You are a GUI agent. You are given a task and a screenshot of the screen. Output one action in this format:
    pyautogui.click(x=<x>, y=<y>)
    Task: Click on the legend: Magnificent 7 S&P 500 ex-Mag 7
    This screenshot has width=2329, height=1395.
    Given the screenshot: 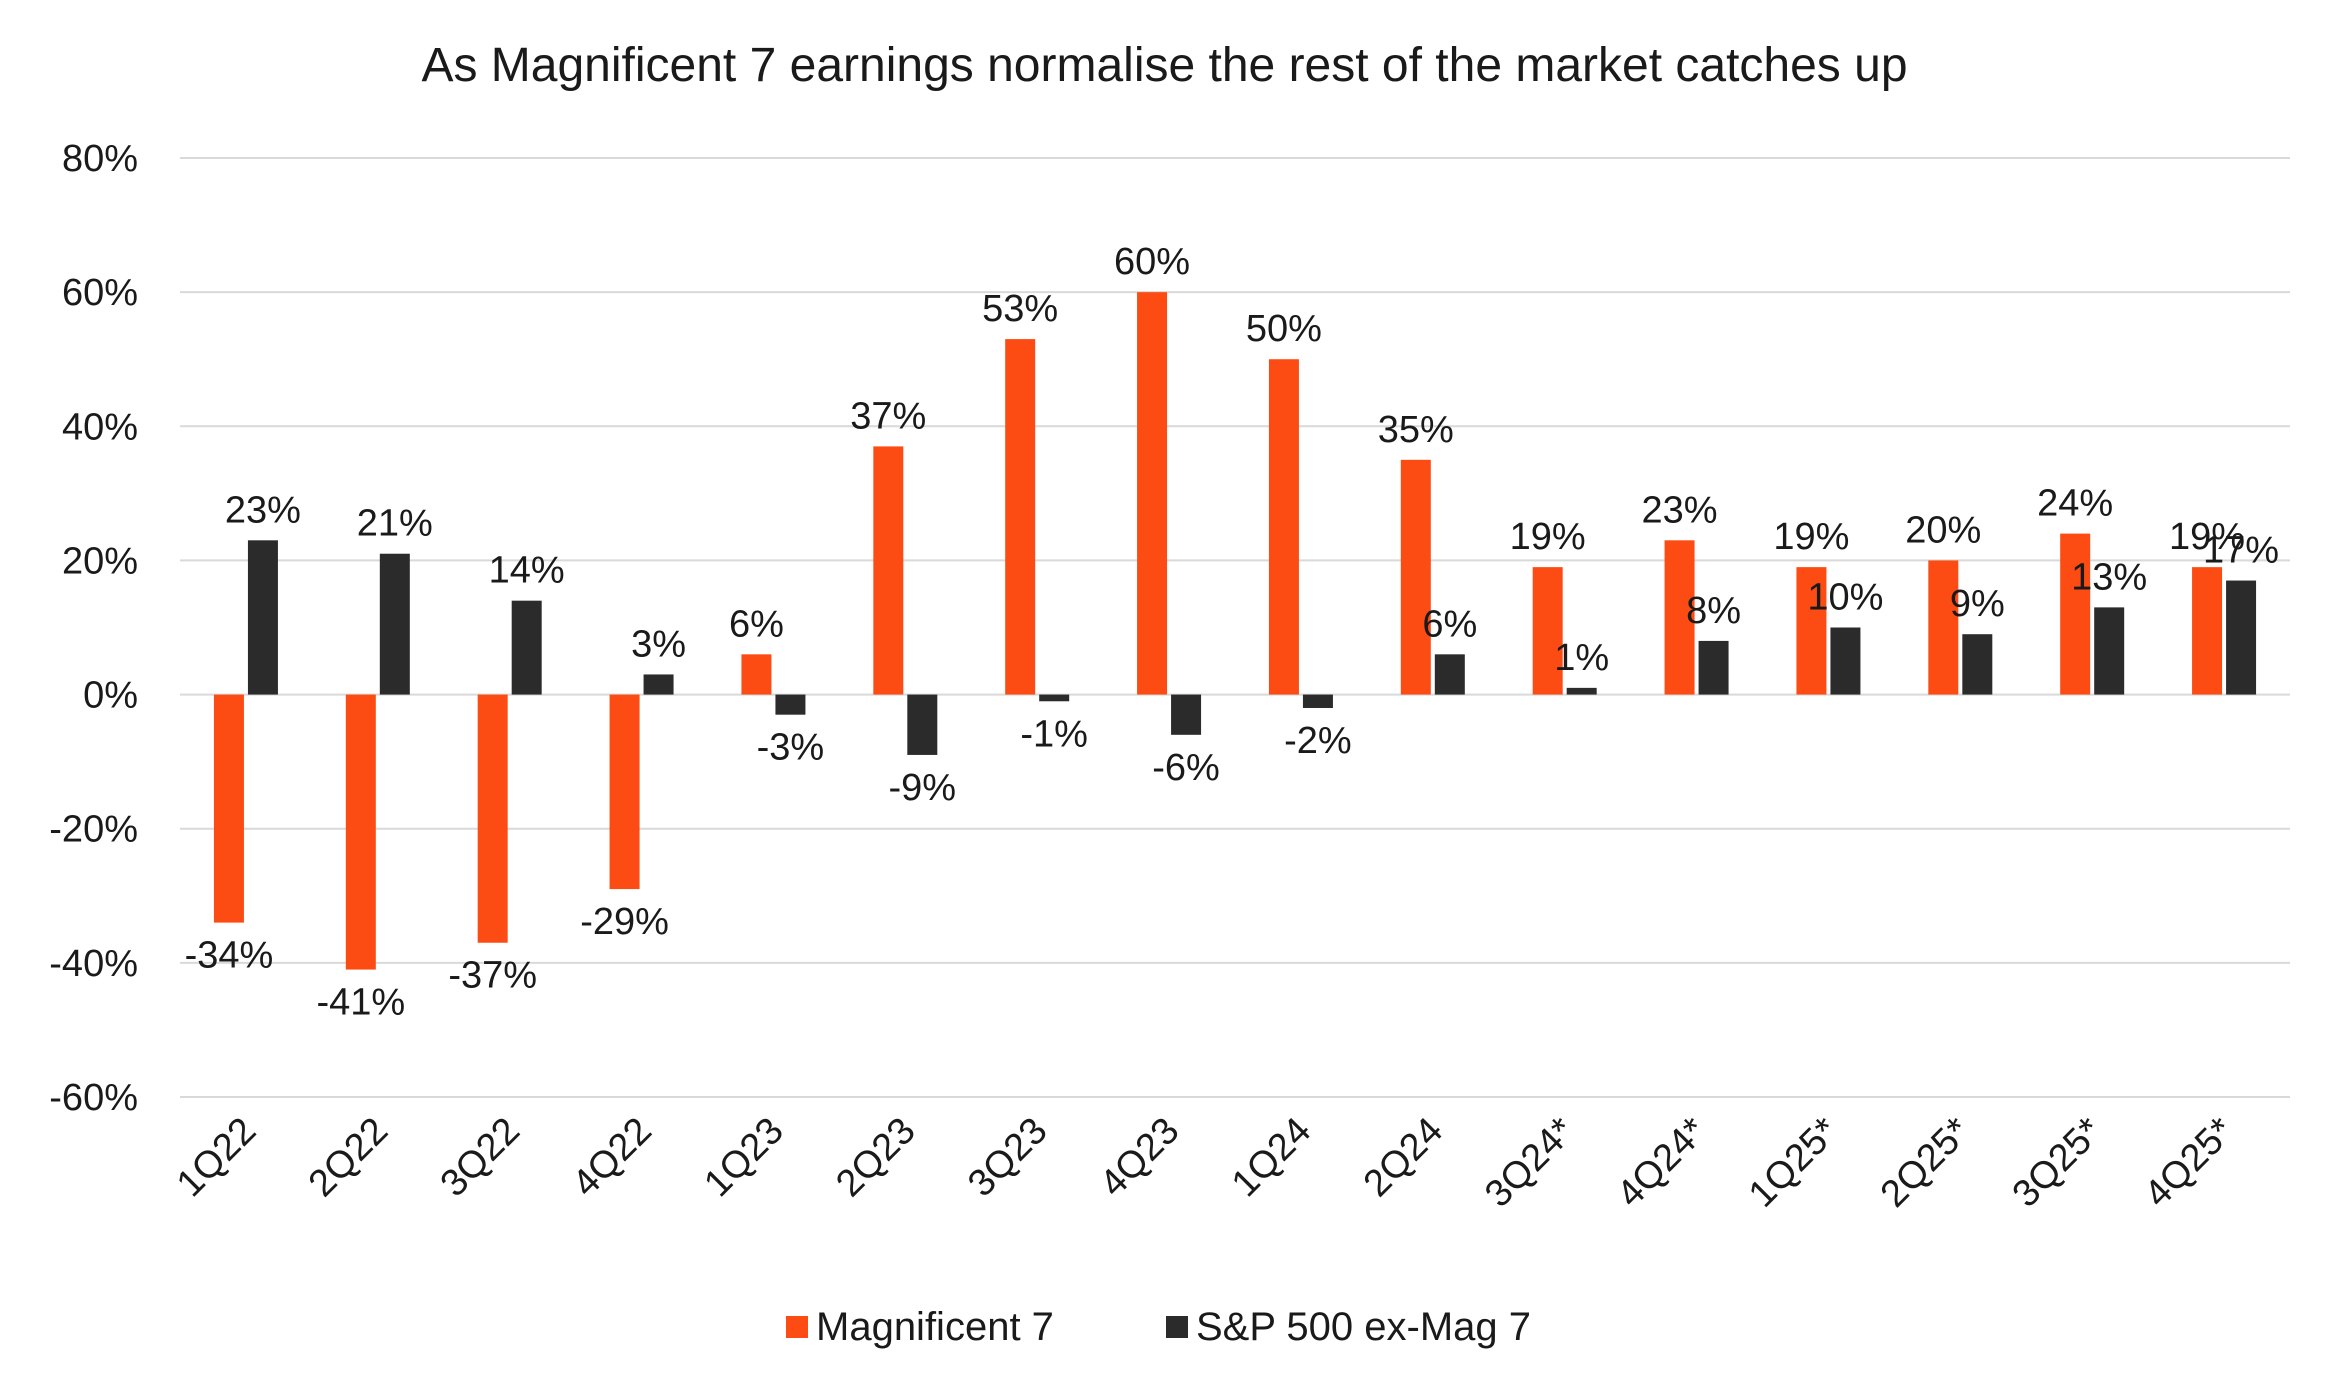 What is the action you would take?
    pyautogui.click(x=1158, y=1327)
    